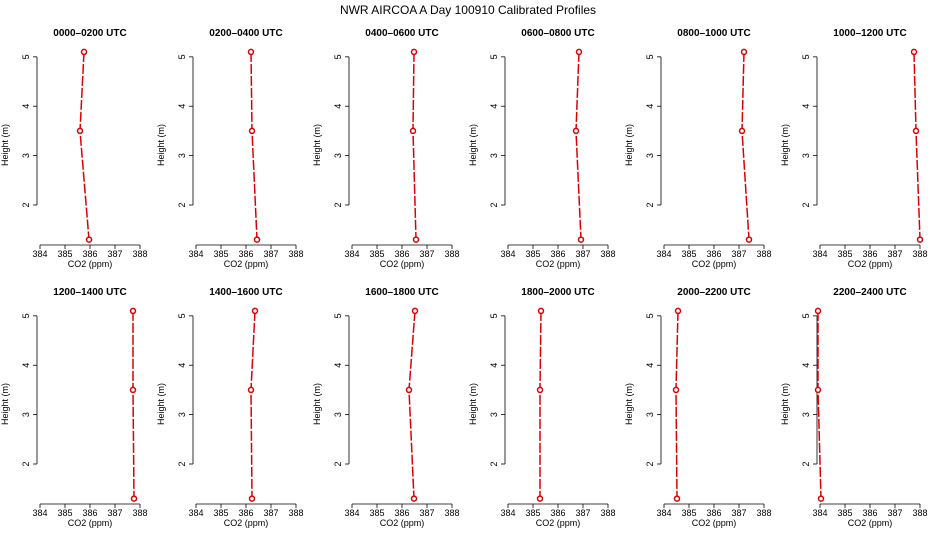 Image resolution: width=936 pixels, height=540 pixels. What do you see at coordinates (401, 33) in the screenshot?
I see `panel-title: 0400–0600 UTC` at bounding box center [401, 33].